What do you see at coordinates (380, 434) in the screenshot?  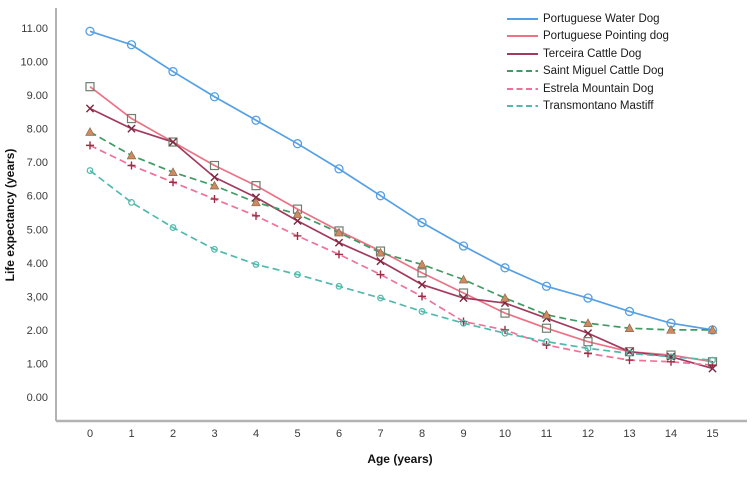 I see `x-tick-label: 7` at bounding box center [380, 434].